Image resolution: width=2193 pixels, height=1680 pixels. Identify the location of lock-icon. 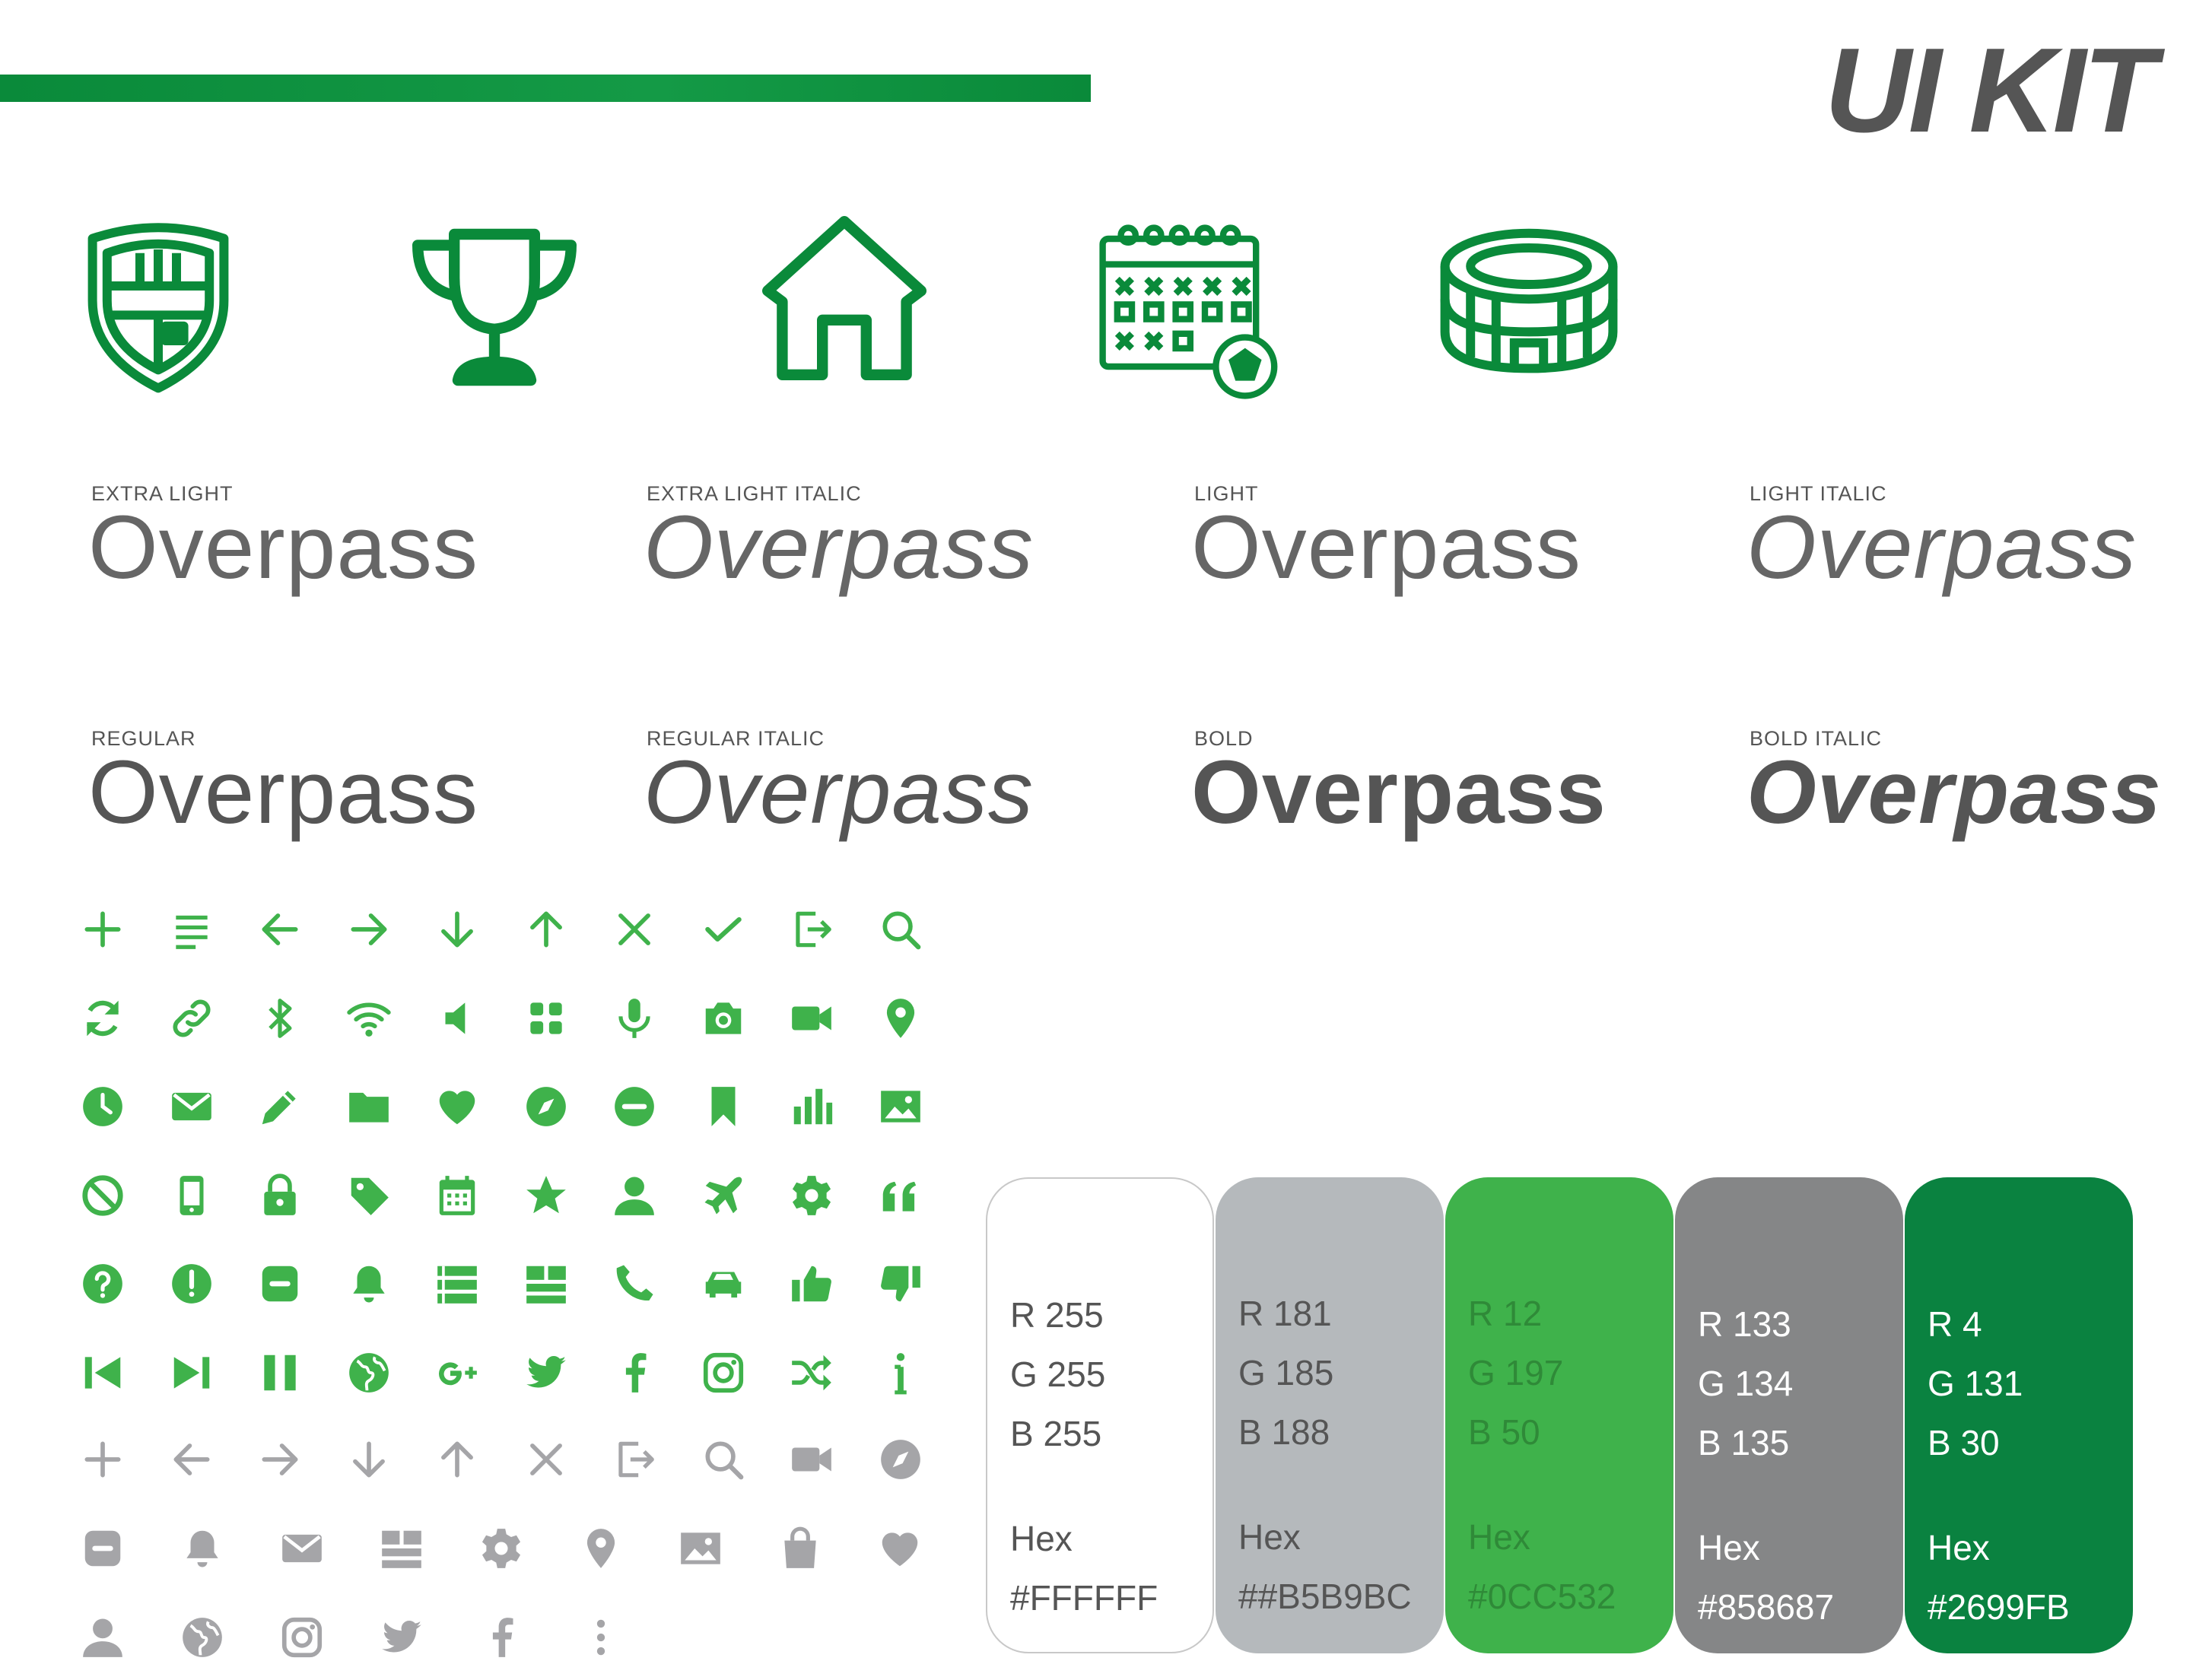
(280, 1195).